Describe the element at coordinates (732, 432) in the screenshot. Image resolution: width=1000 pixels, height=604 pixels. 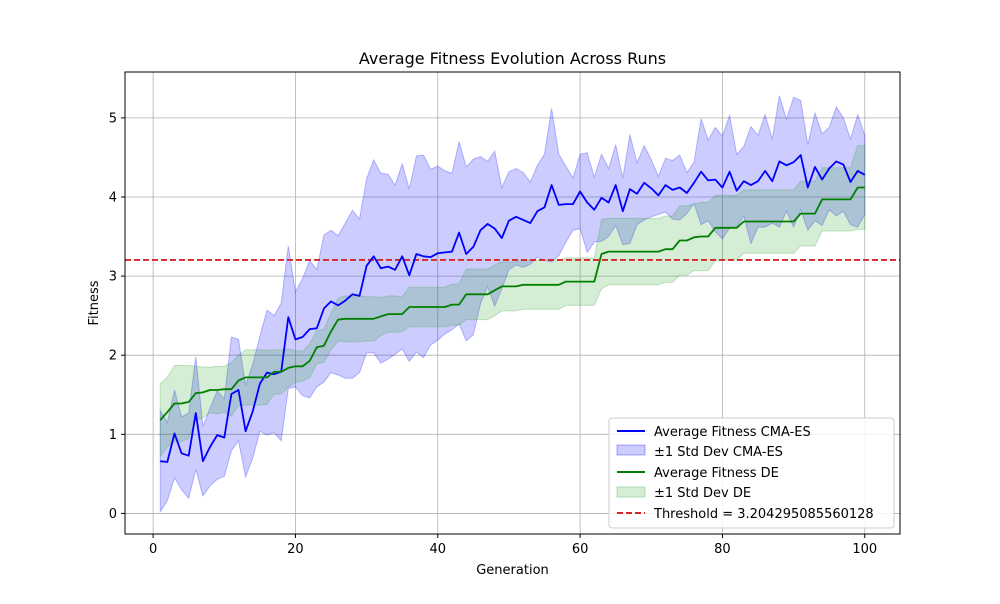
I see `legend-label-cmaes-mean: Average Fitness CMA-ES` at that location.